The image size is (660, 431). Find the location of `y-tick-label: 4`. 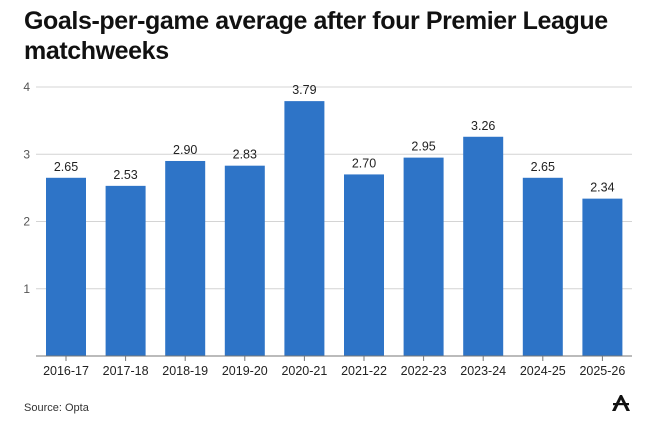

y-tick-label: 4 is located at coordinates (26, 87).